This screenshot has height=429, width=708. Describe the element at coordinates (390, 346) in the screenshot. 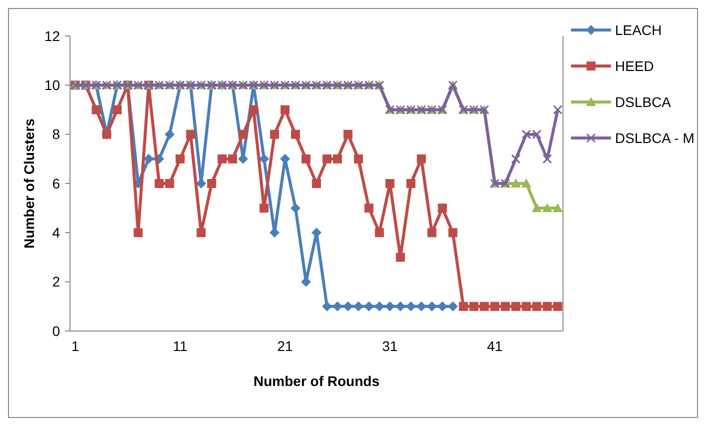

I see `x-tick-label: 31` at that location.